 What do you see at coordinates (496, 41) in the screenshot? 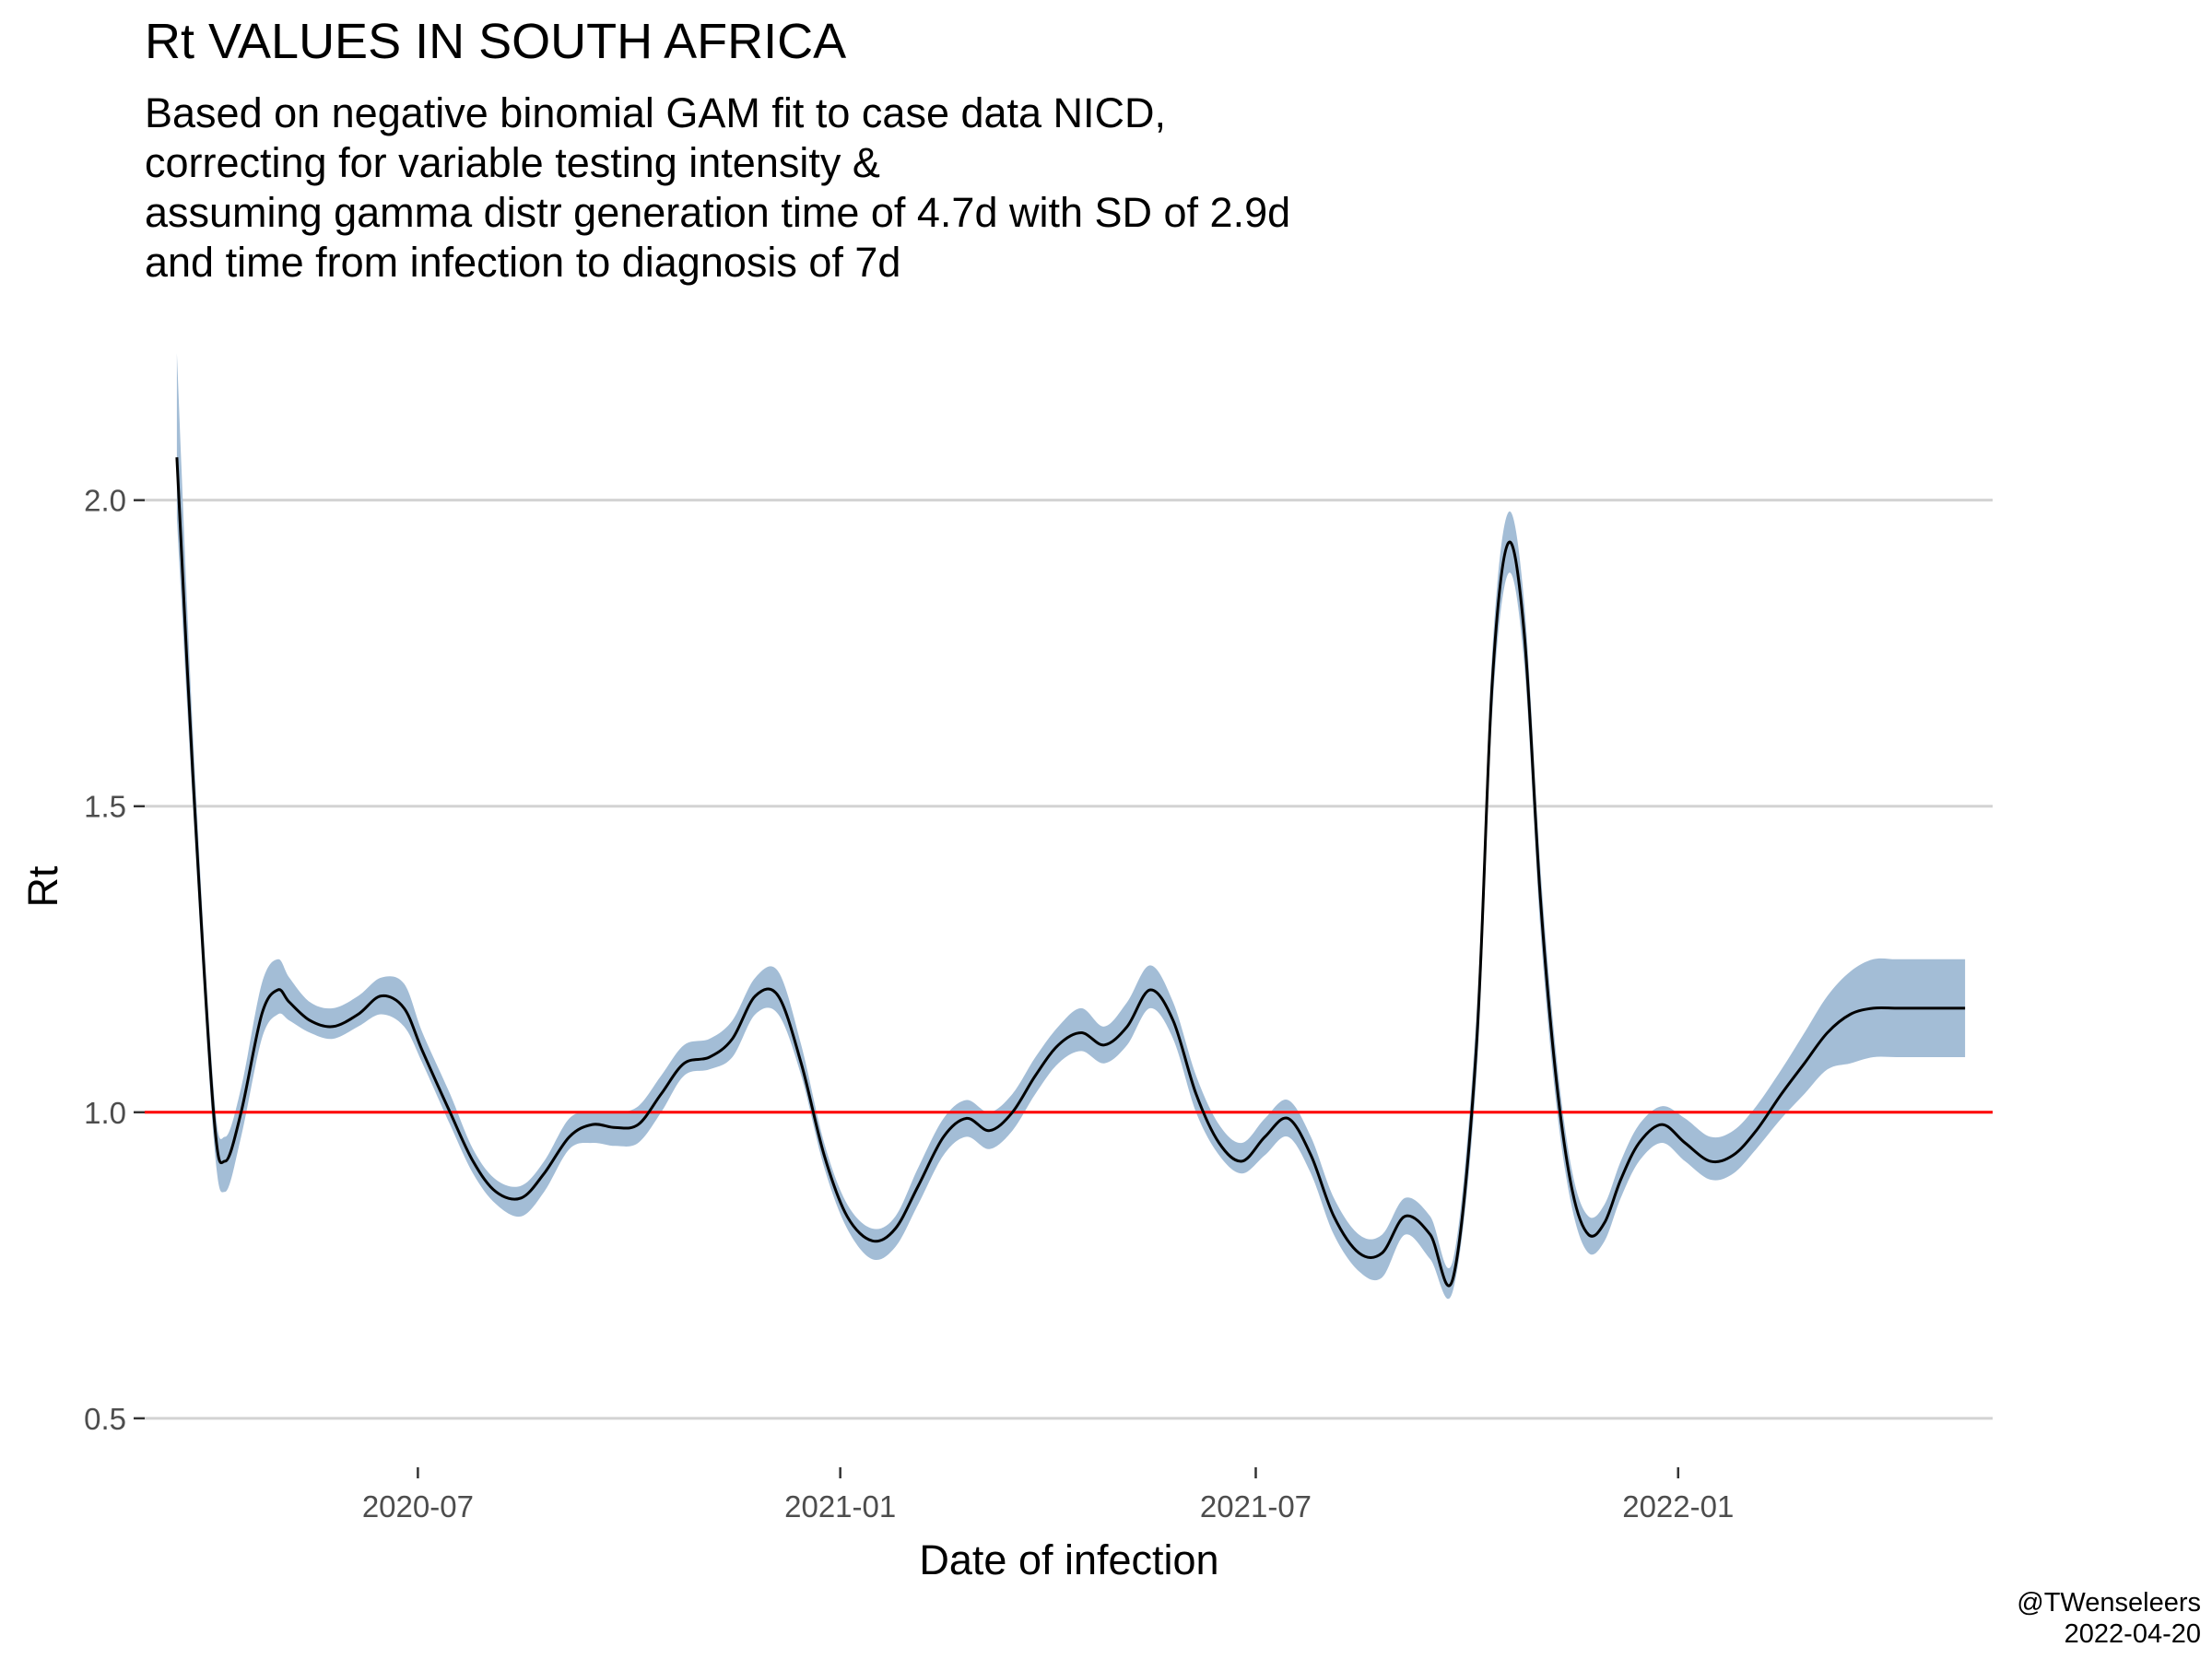
I see `chart-title: Rt VALUES IN SOUTH AFRICA` at bounding box center [496, 41].